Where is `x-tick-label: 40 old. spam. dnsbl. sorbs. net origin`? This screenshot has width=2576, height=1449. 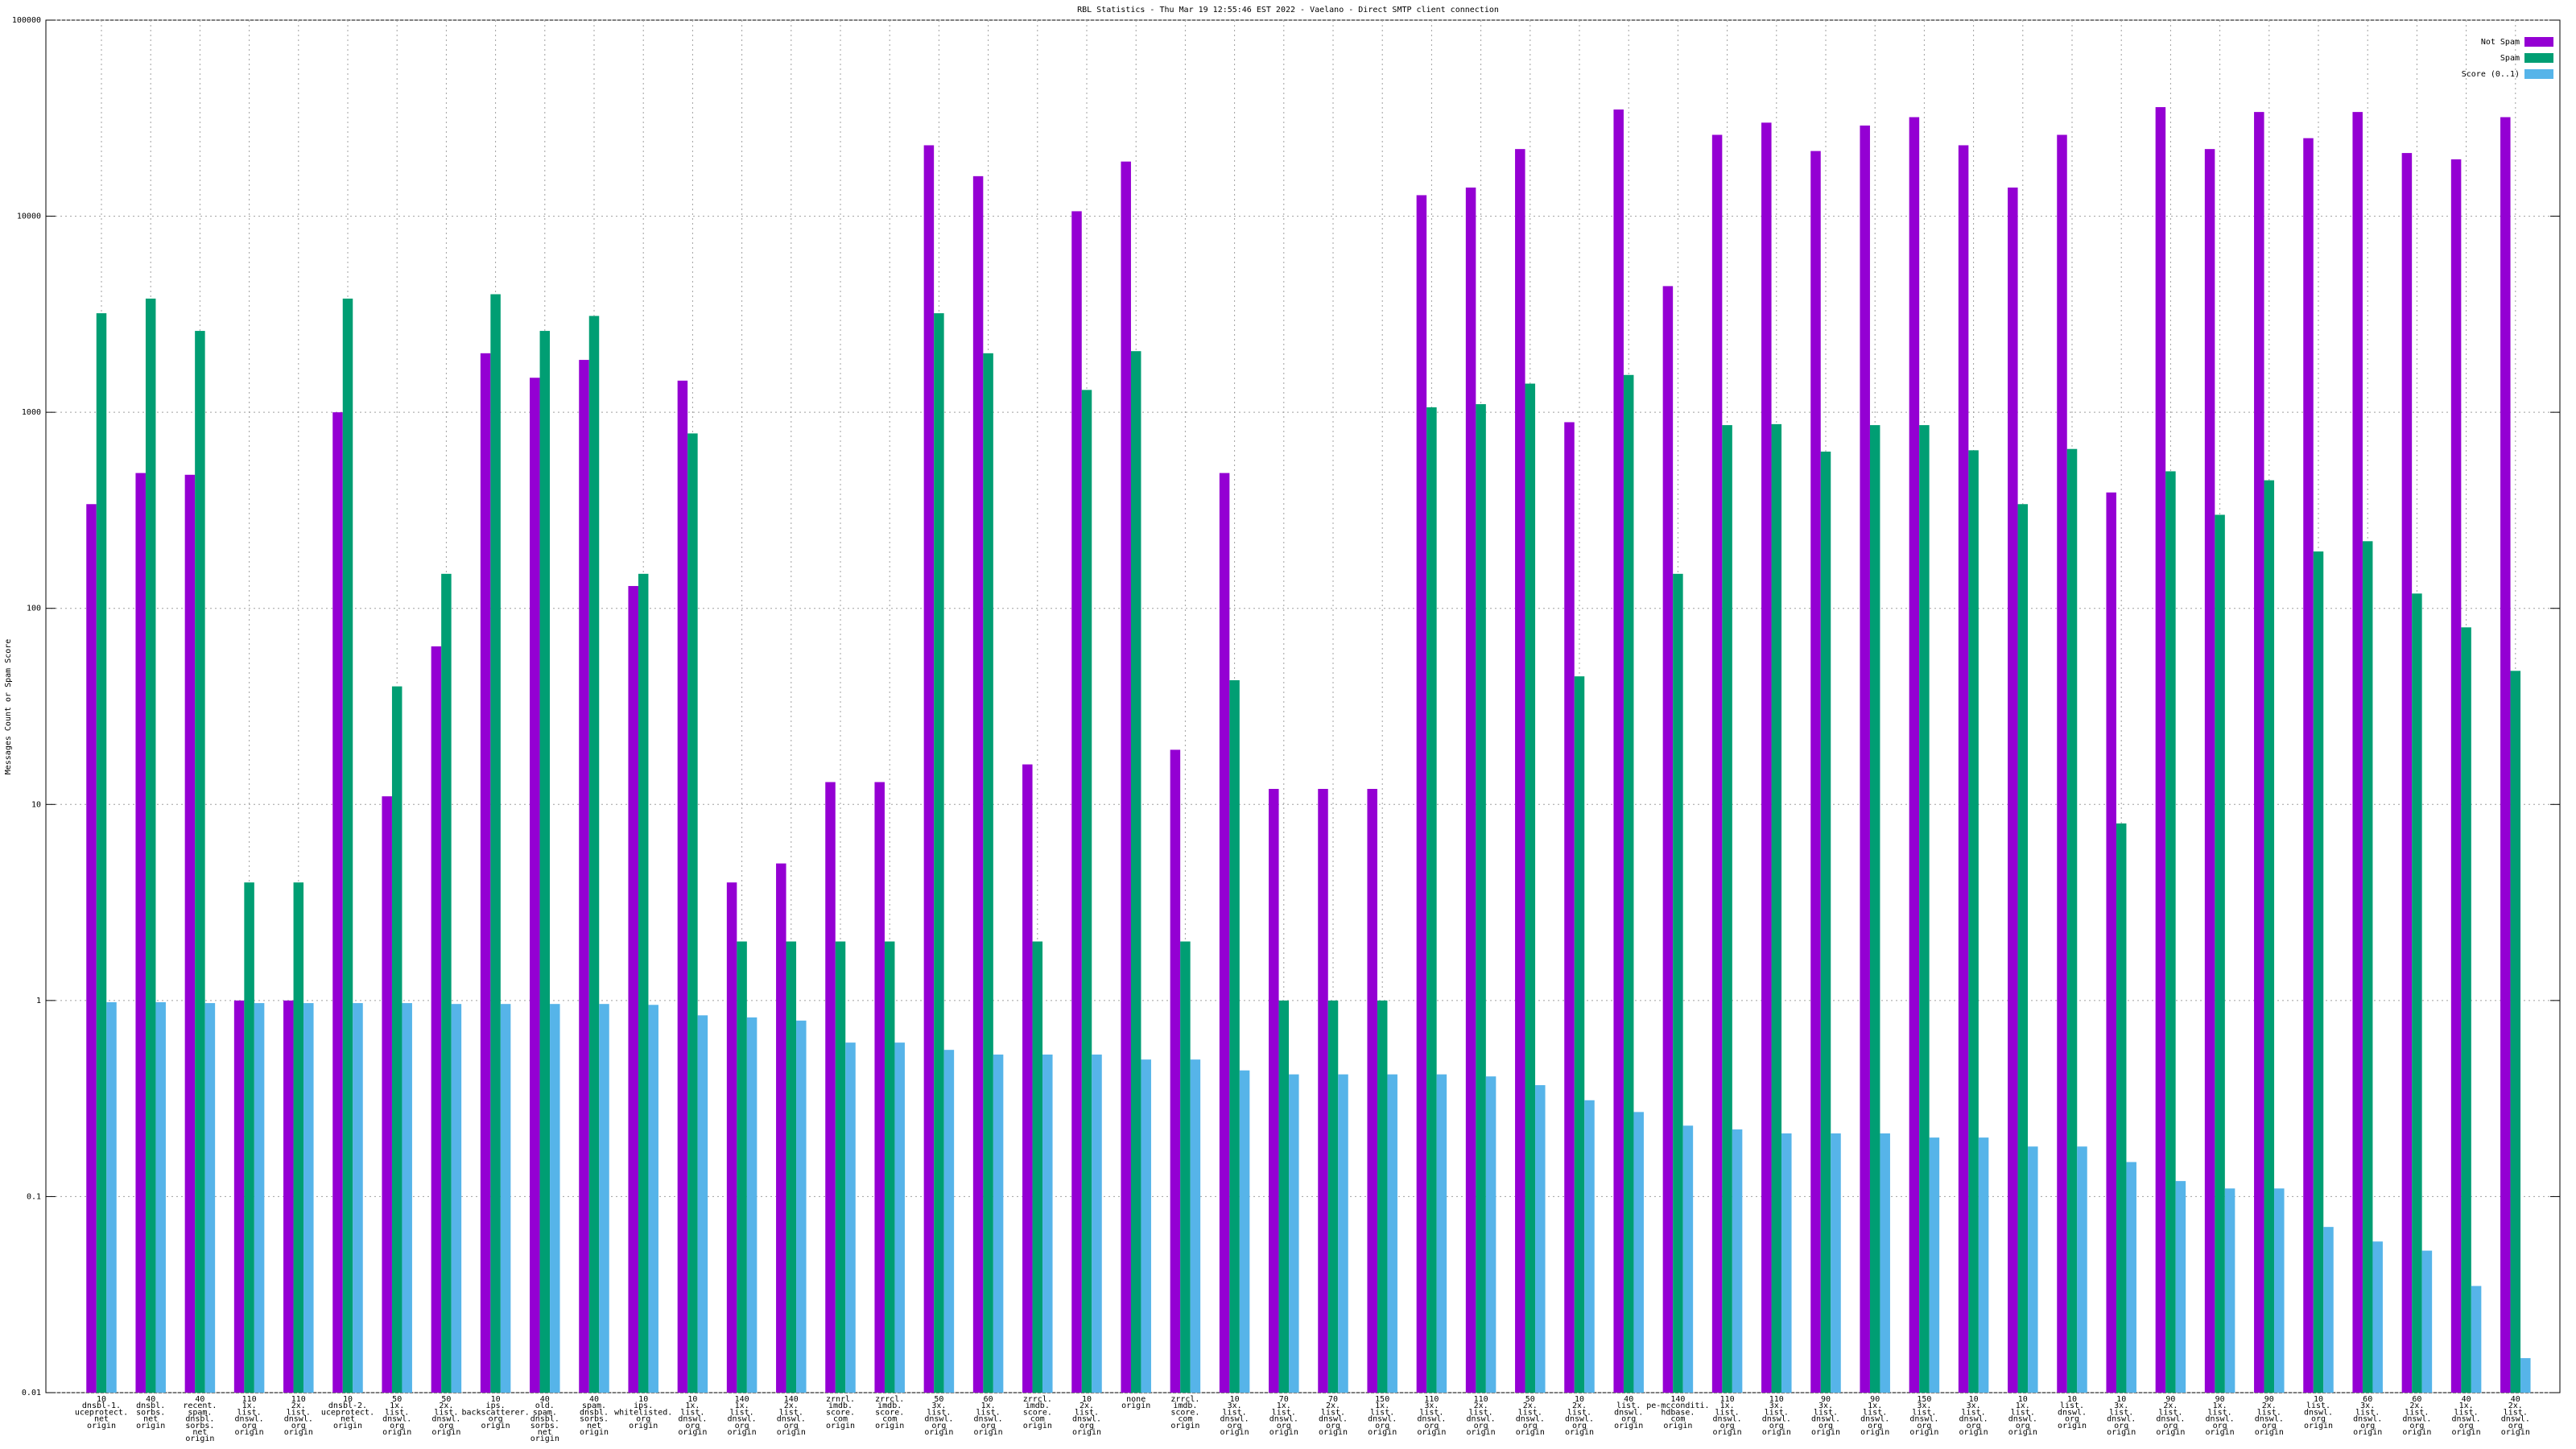 x-tick-label: 40 old. spam. dnsbl. sorbs. net origin is located at coordinates (544, 1419).